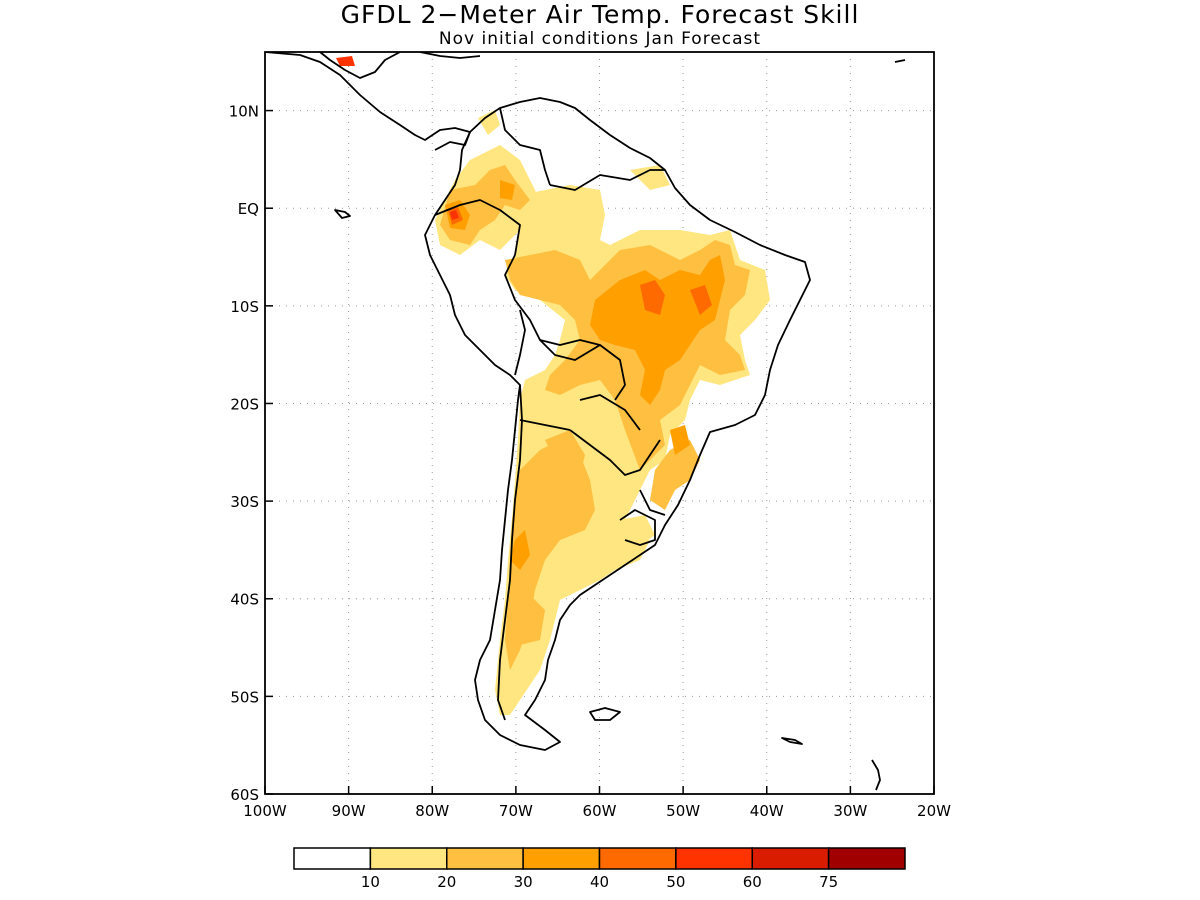 The width and height of the screenshot is (1200, 900). Describe the element at coordinates (244, 307) in the screenshot. I see `y-tick-label: 10S` at that location.